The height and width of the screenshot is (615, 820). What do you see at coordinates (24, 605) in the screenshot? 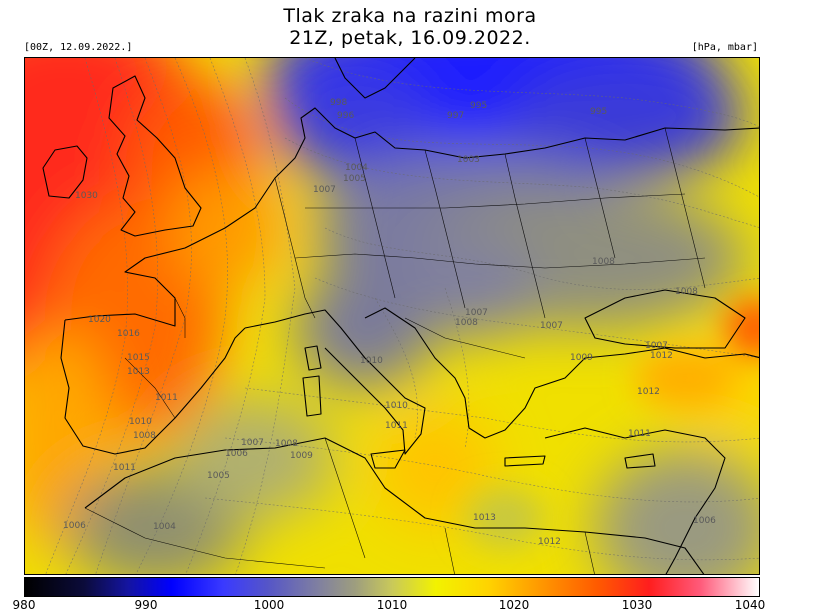
I see `colorbar-tick: 980` at bounding box center [24, 605].